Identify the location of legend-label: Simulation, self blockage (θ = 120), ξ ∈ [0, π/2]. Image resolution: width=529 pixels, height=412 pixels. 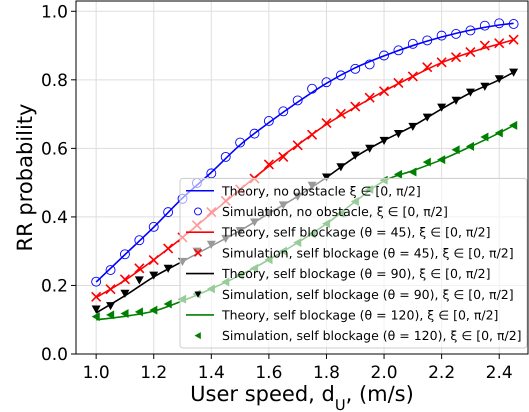
(372, 336).